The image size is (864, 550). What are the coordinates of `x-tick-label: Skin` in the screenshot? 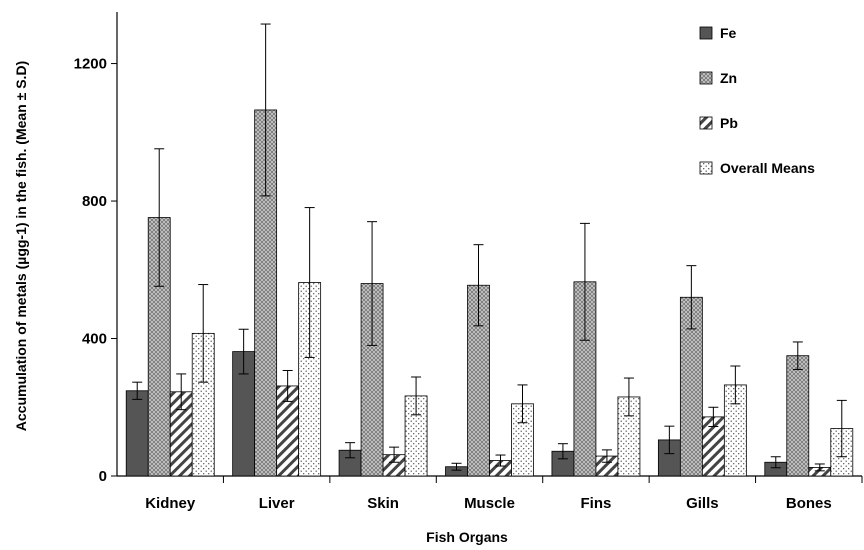 It's located at (383, 503).